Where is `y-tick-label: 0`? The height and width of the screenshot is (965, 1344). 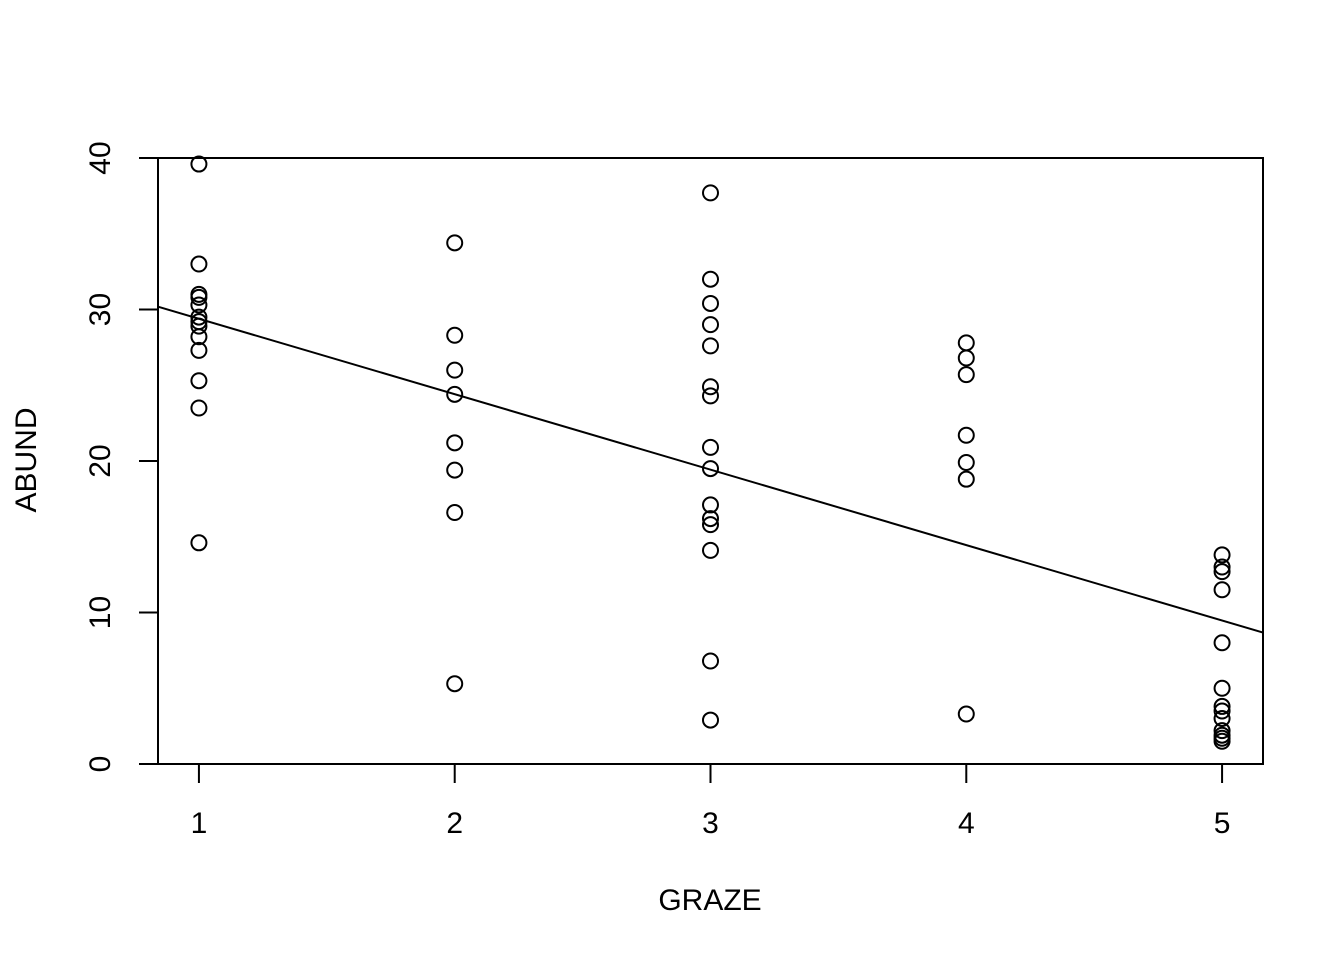
y-tick-label: 0 is located at coordinates (100, 764).